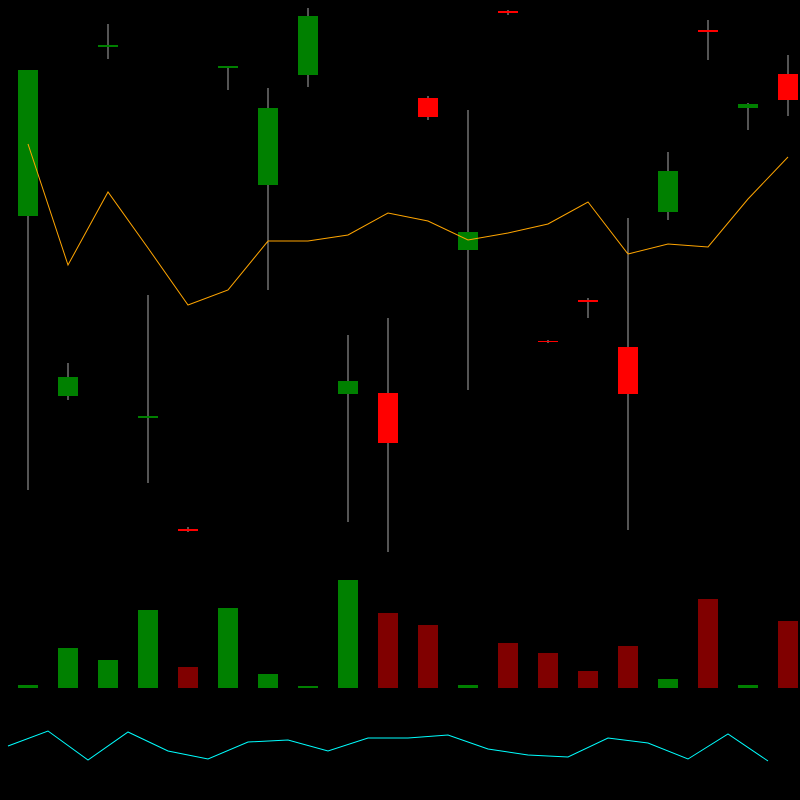 The width and height of the screenshot is (800, 800). I want to click on indicator-line, so click(388, 746).